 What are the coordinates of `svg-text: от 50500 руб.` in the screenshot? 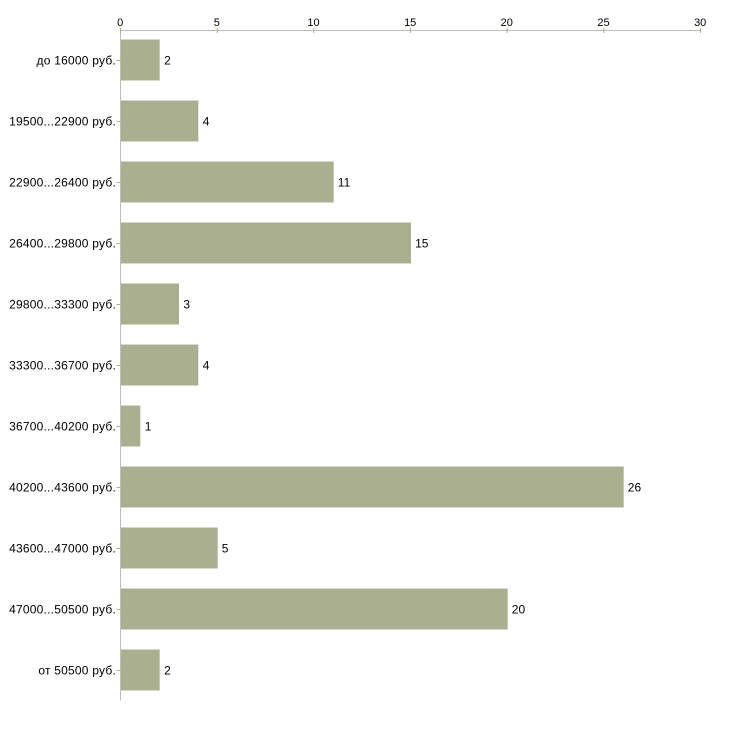 It's located at (77, 671).